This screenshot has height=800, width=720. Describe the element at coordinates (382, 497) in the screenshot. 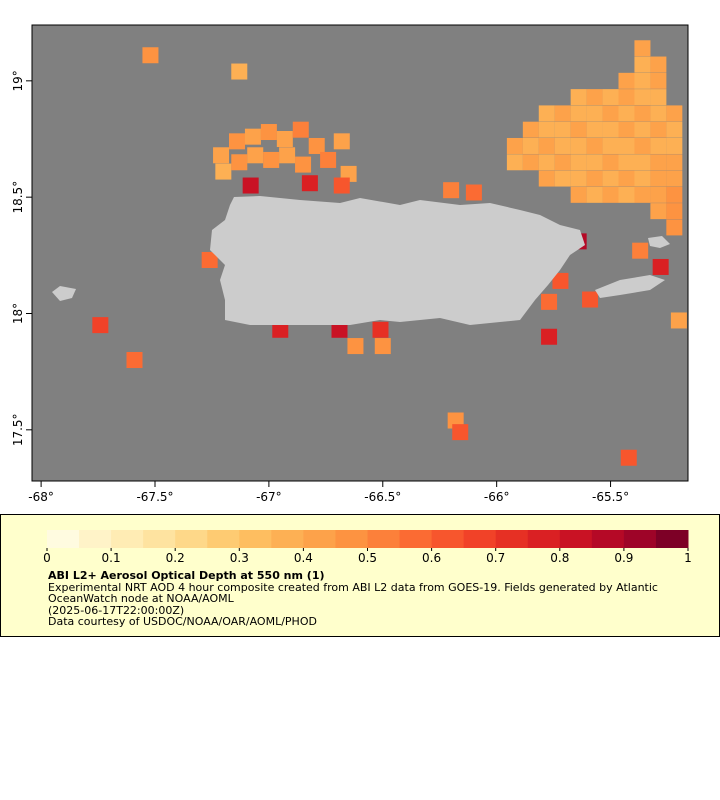

I see `x-tick-label: -66.5°` at that location.